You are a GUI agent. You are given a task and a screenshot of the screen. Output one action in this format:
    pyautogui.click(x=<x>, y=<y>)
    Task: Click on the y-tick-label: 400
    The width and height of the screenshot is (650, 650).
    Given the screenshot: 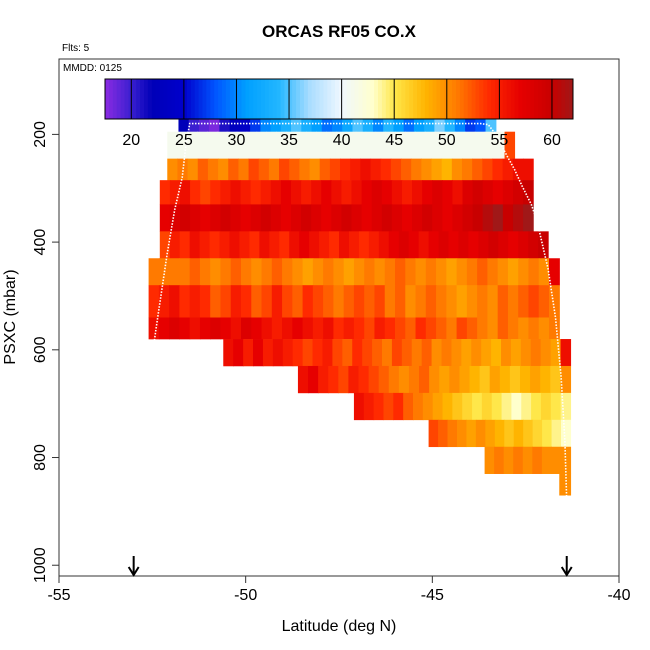 What is the action you would take?
    pyautogui.click(x=40, y=242)
    